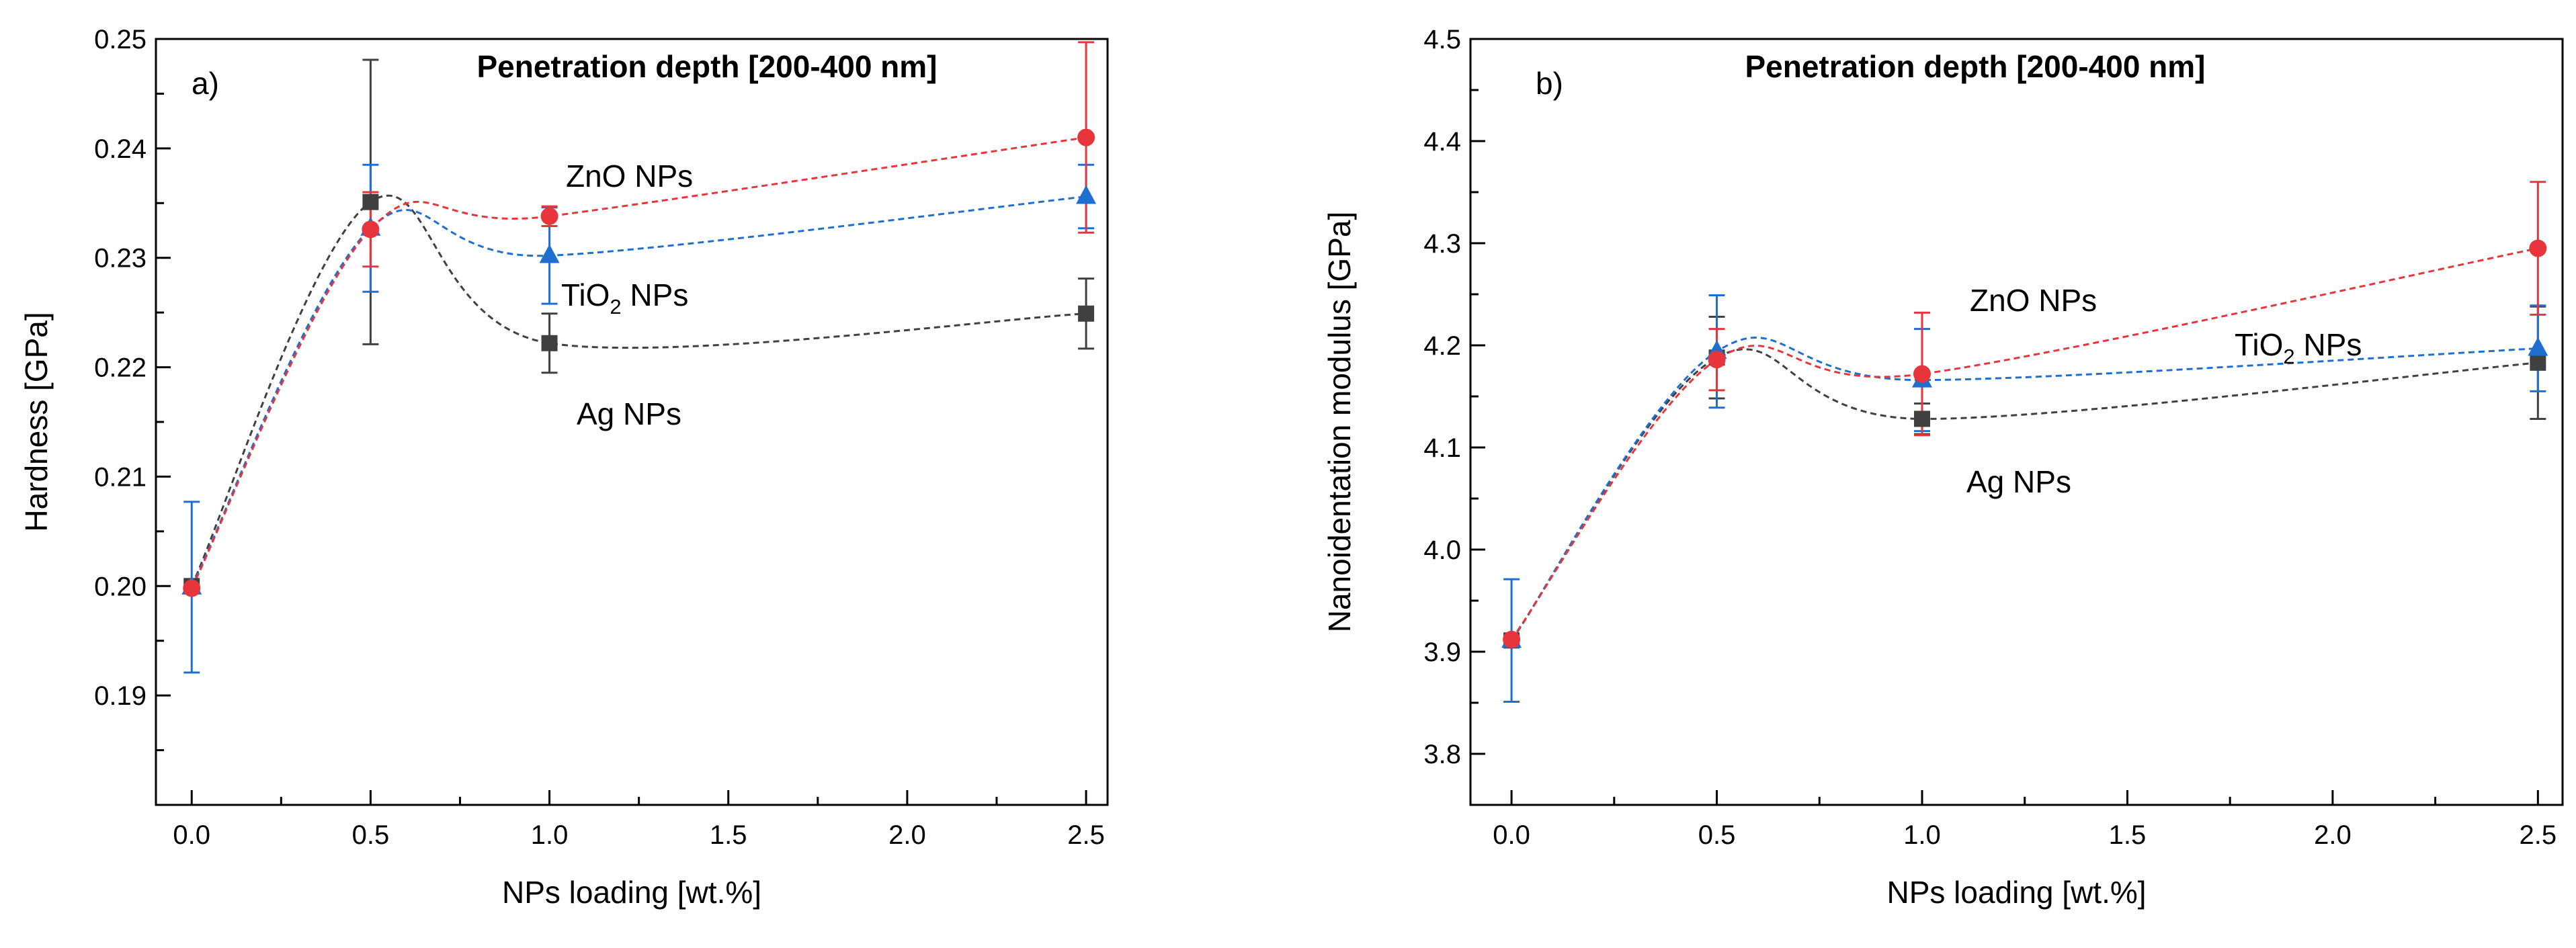 The height and width of the screenshot is (948, 2576). Describe the element at coordinates (121, 477) in the screenshot. I see `y-tick-label: 0.21` at that location.